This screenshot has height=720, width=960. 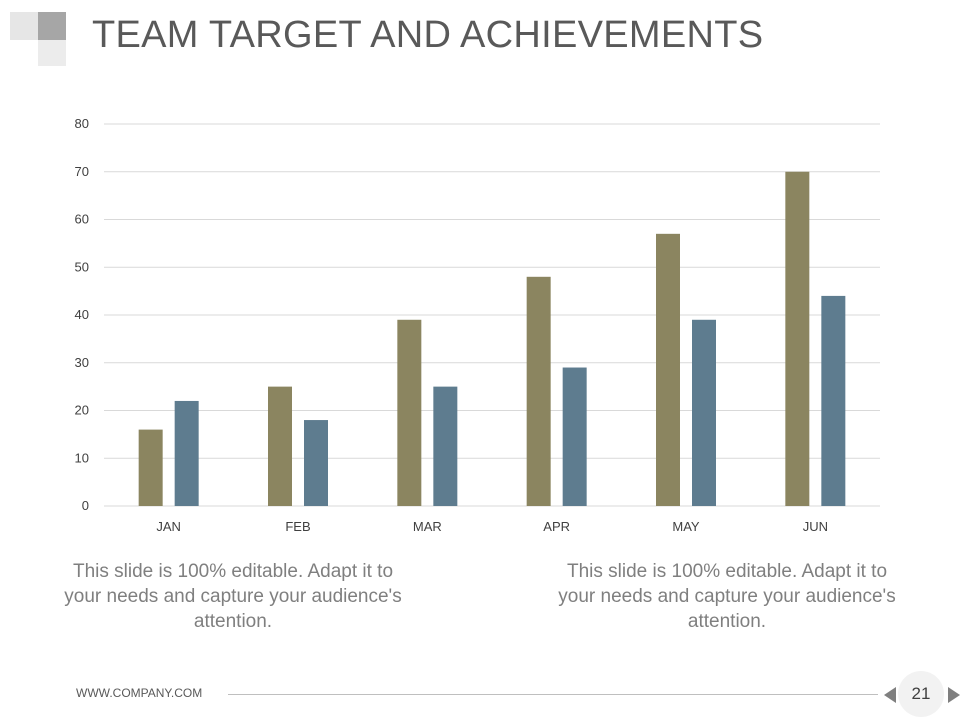 What do you see at coordinates (82, 314) in the screenshot?
I see `y-tick-label: 40` at bounding box center [82, 314].